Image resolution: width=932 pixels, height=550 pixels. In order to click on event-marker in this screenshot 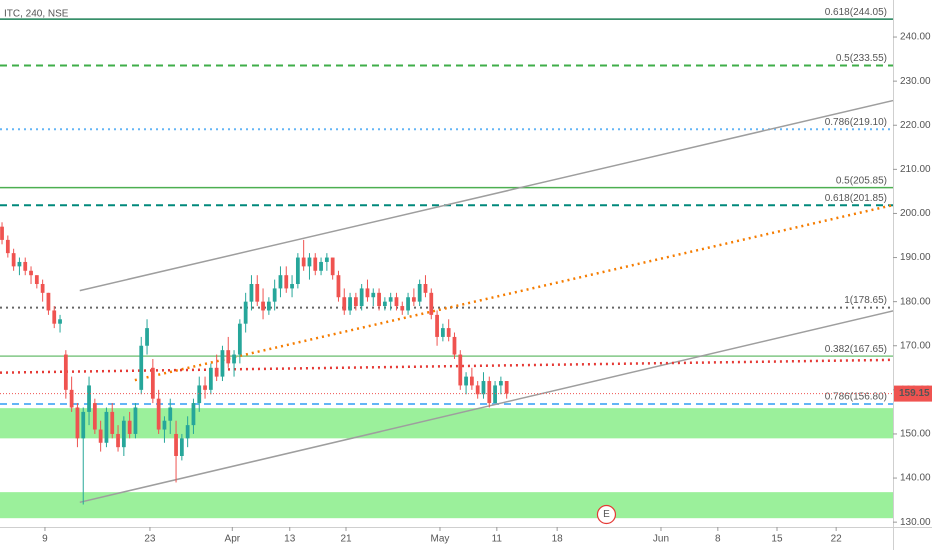, I will do `click(606, 514)`.